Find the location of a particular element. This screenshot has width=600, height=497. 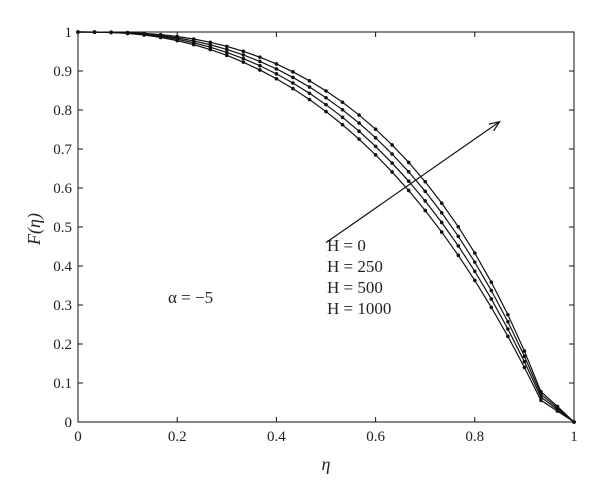

y-tick-label: 0.5 is located at coordinates (62, 228).